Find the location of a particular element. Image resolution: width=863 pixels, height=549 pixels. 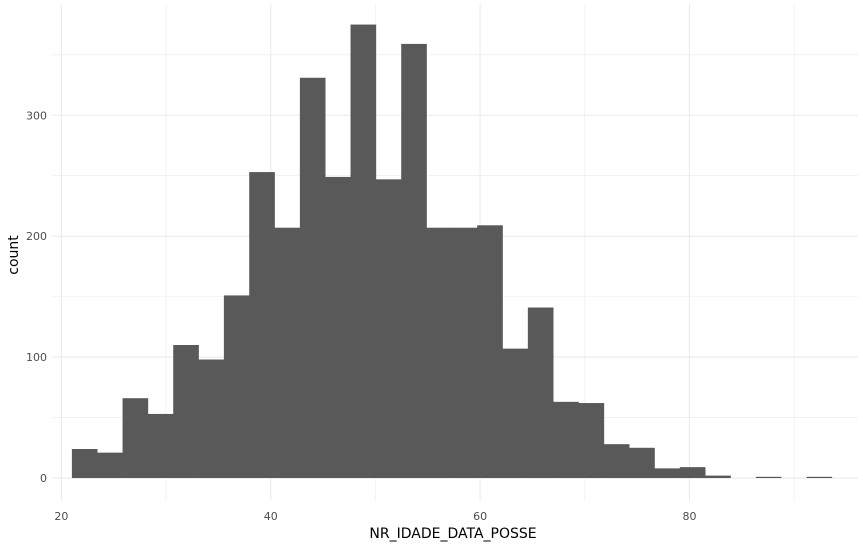

x-tick-label: 40 is located at coordinates (271, 516).